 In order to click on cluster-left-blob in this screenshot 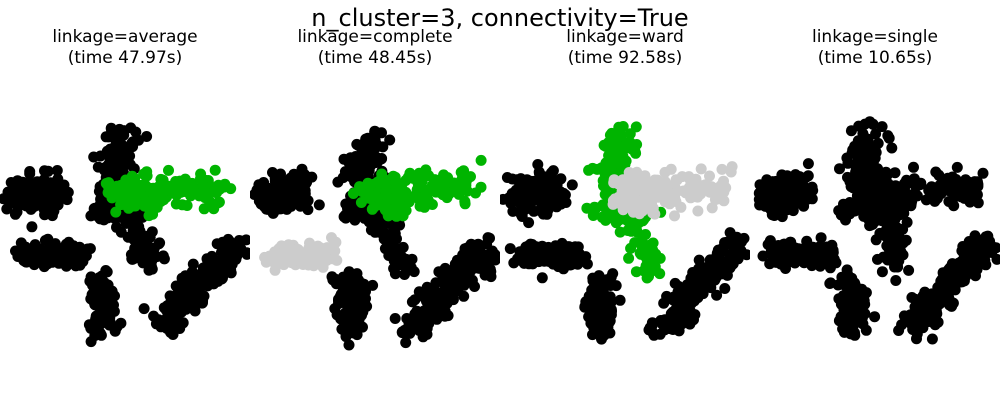, I will do `click(786, 190)`.